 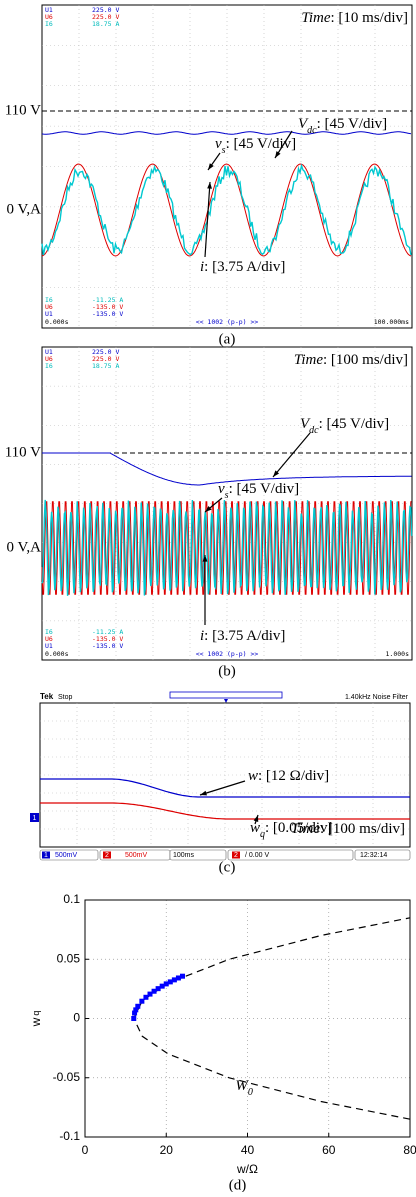 I want to click on i-label: i: [3.75 A/div], so click(x=242, y=636).